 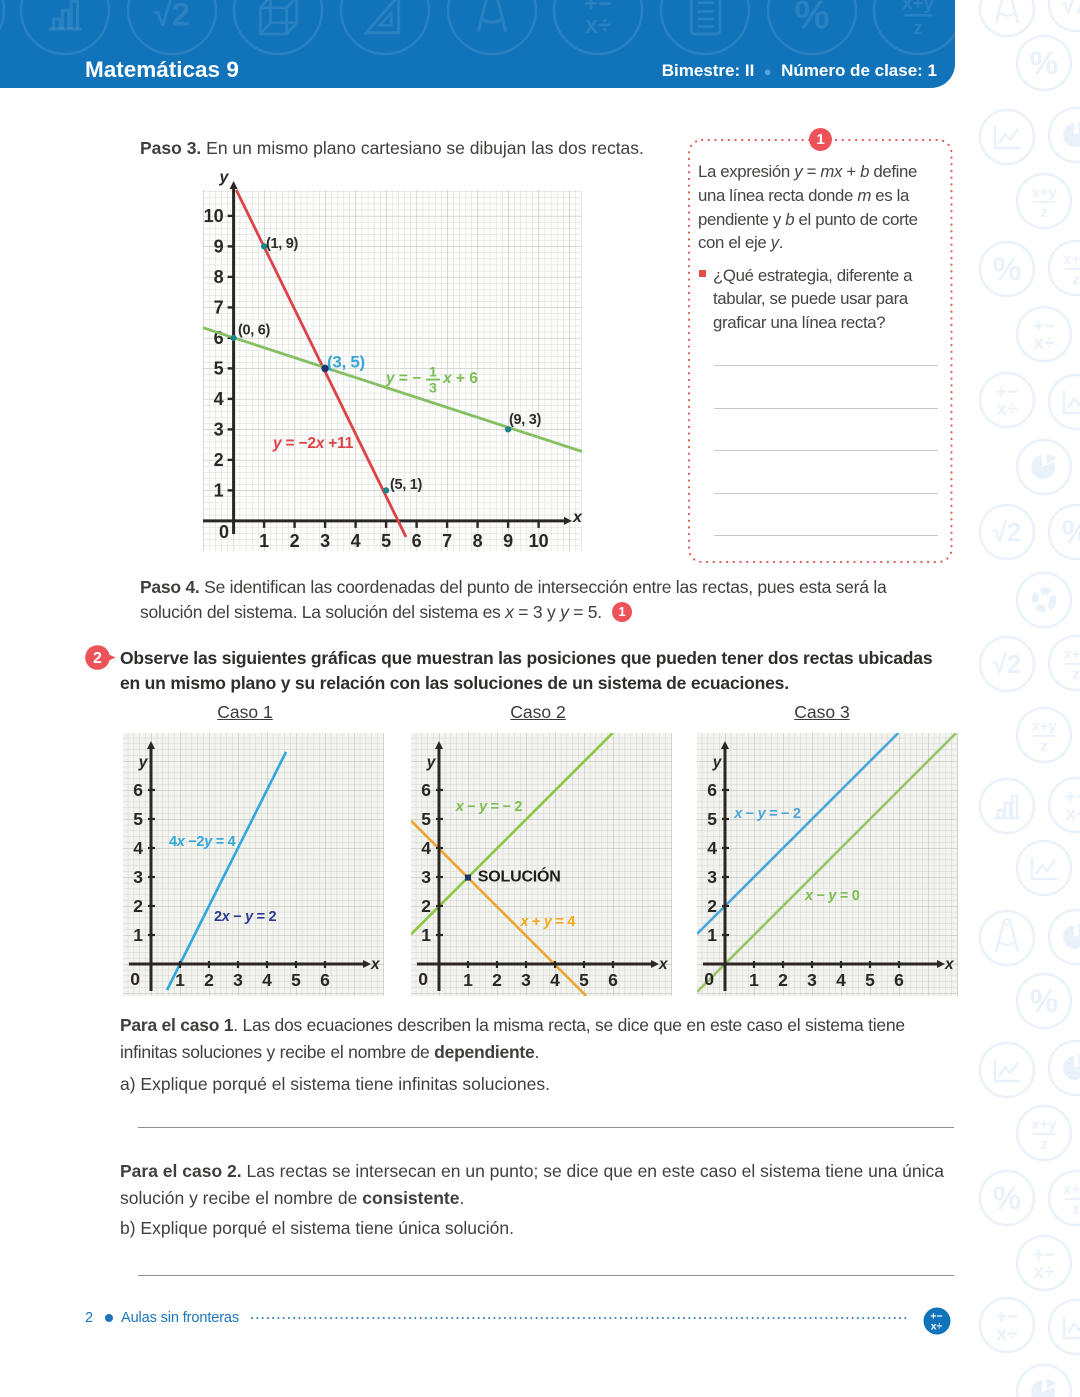 I want to click on svg-text: x + 6, so click(x=460, y=378).